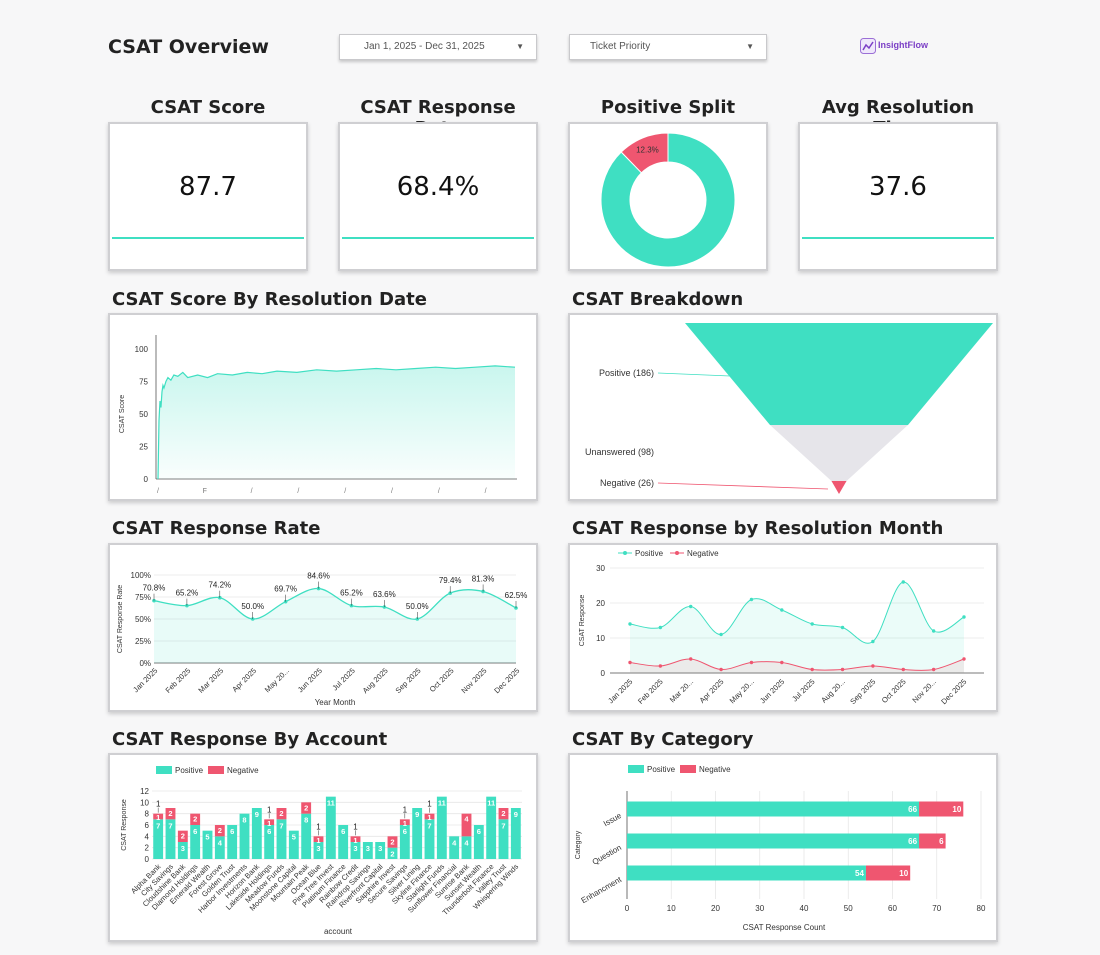 The image size is (1100, 955). I want to click on funnel-label: Unanswered (98), so click(619, 452).